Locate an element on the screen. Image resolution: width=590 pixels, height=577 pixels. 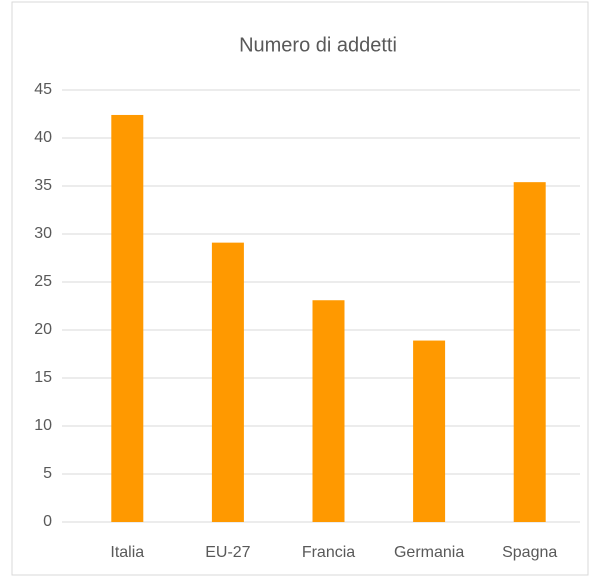
y-tick-label: 35 is located at coordinates (43, 185).